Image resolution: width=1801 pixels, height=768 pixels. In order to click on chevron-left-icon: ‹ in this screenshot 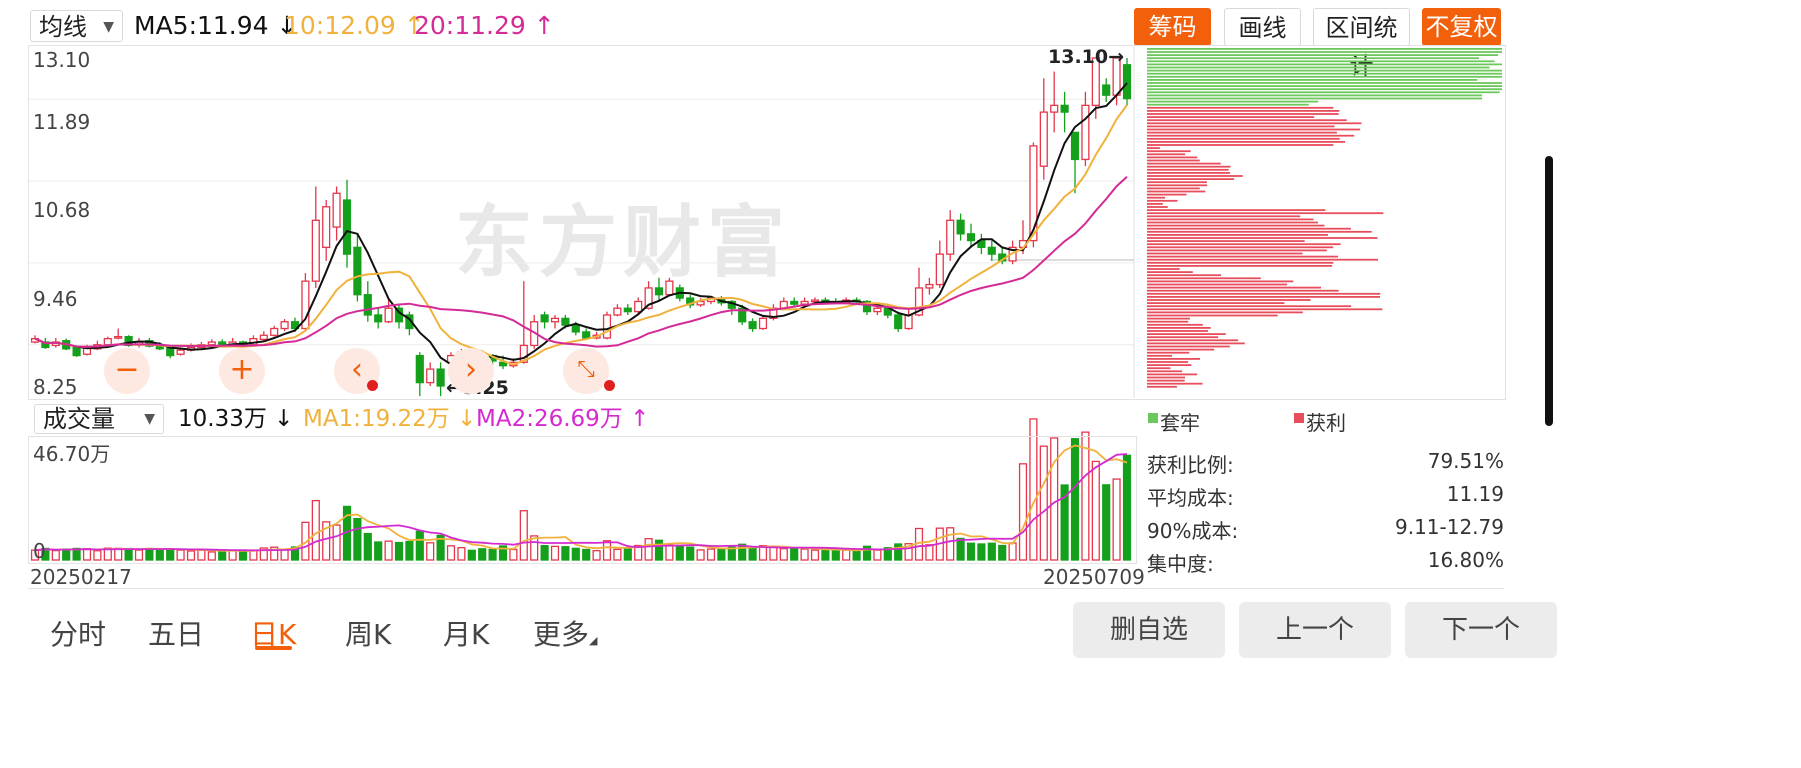, I will do `click(357, 369)`.